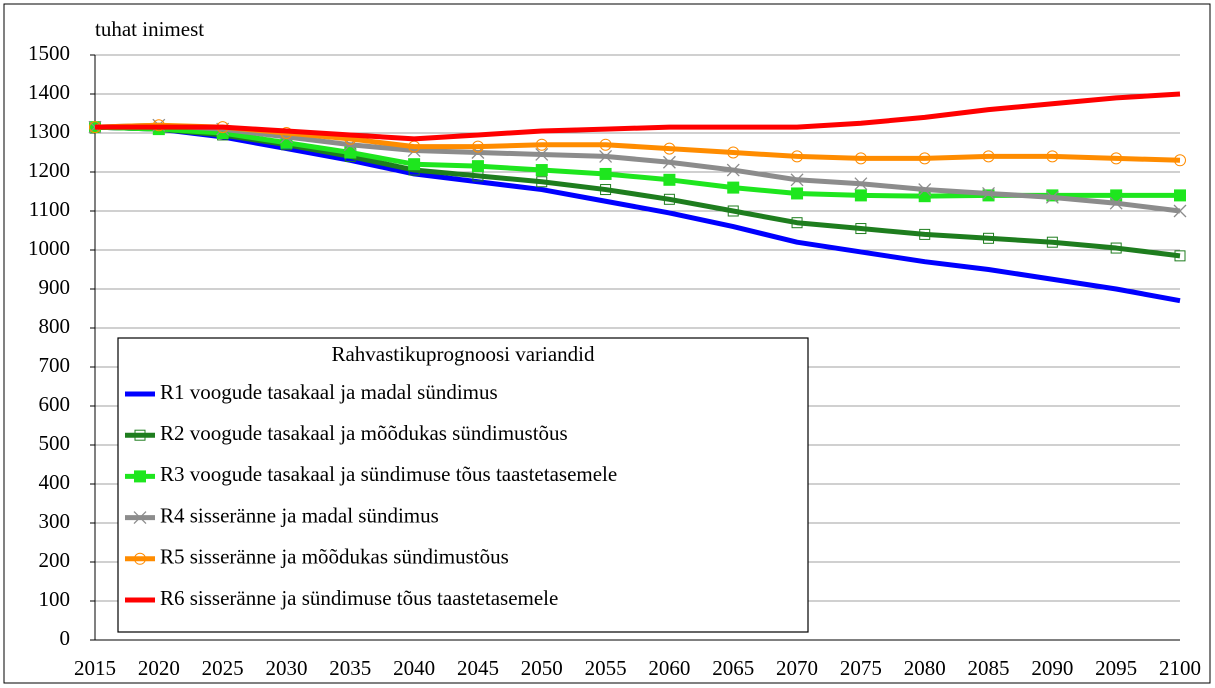  I want to click on x-tick-label: 2070, so click(797, 668).